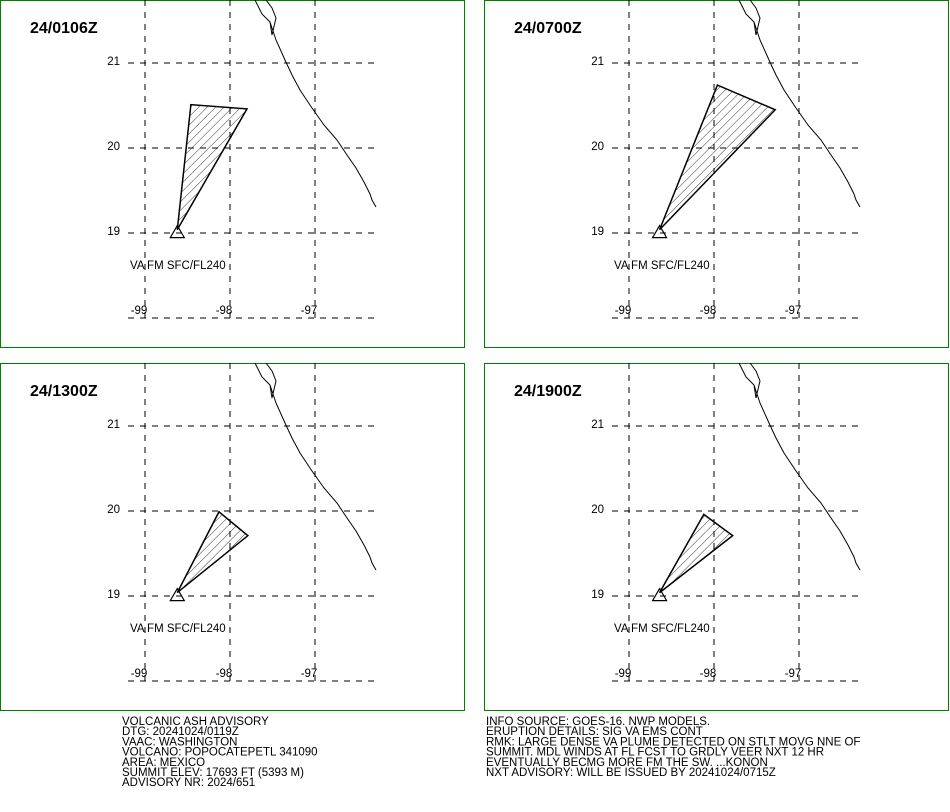  I want to click on advisory-line: VAAC: WASHINGTON, so click(179, 742).